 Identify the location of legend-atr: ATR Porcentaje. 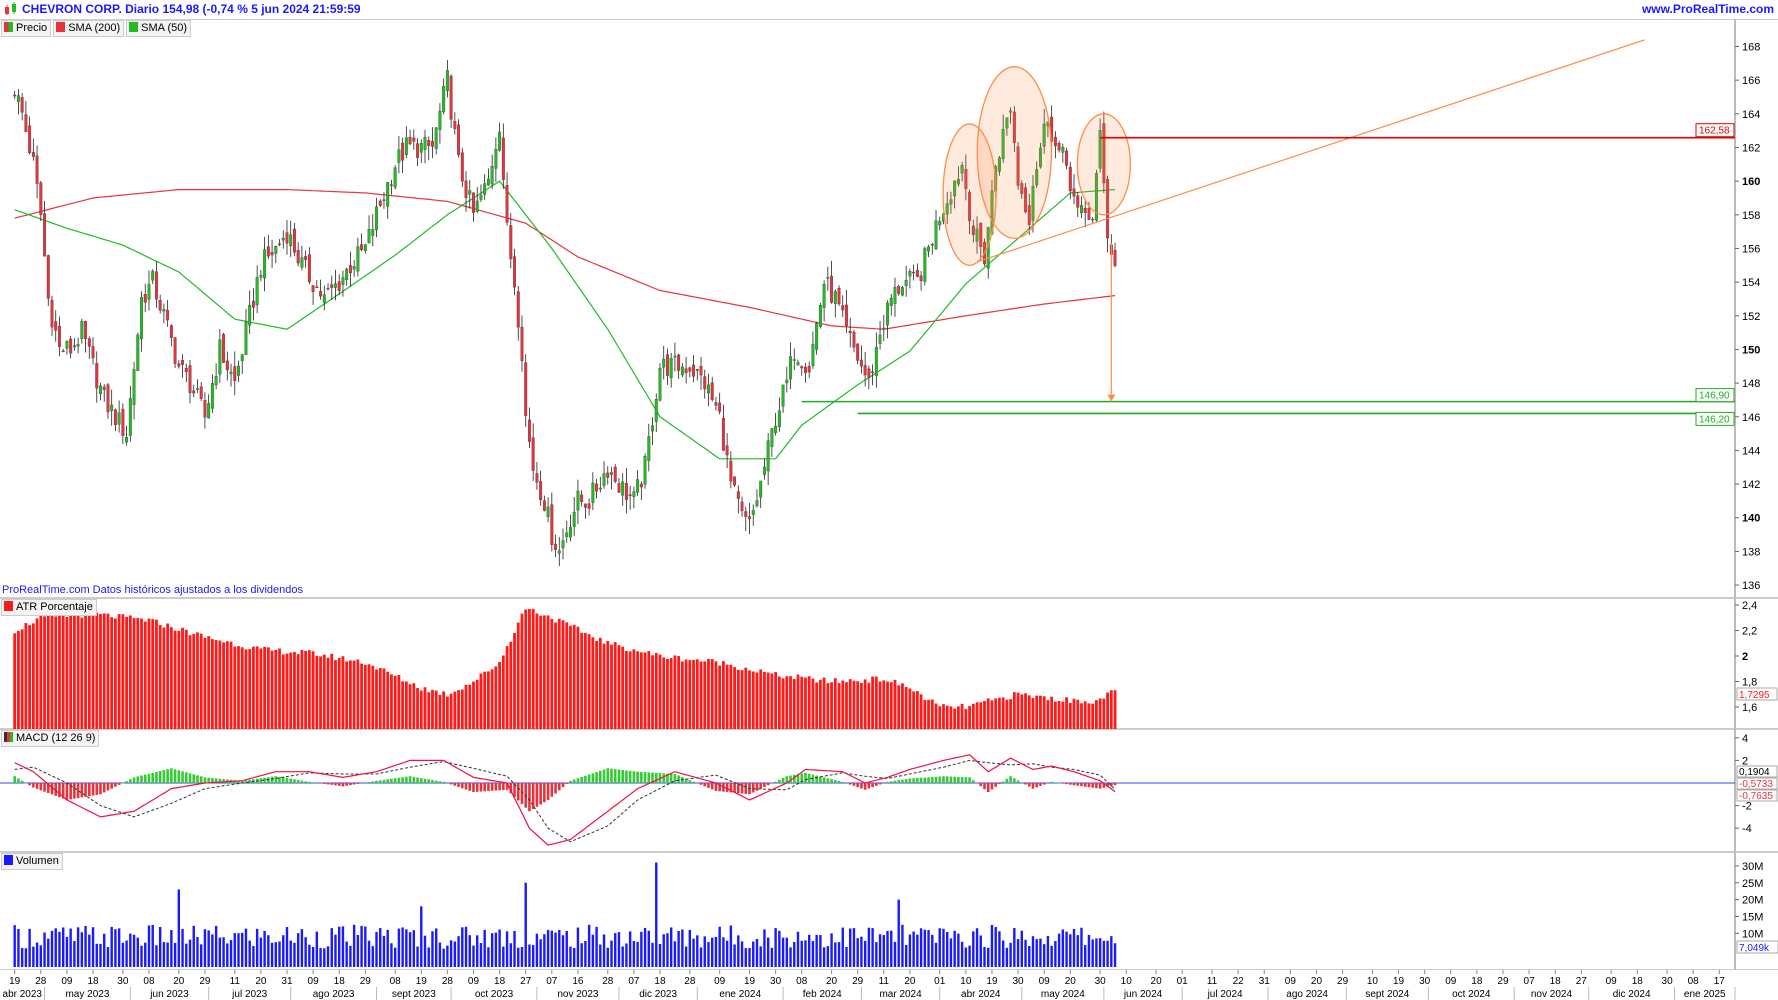
(49, 607).